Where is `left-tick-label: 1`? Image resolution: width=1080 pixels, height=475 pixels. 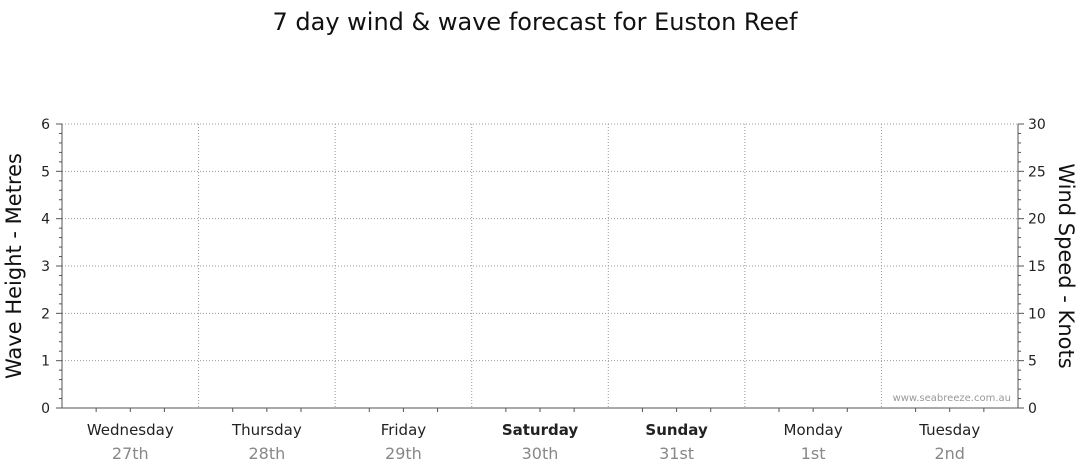
left-tick-label: 1 is located at coordinates (45, 362).